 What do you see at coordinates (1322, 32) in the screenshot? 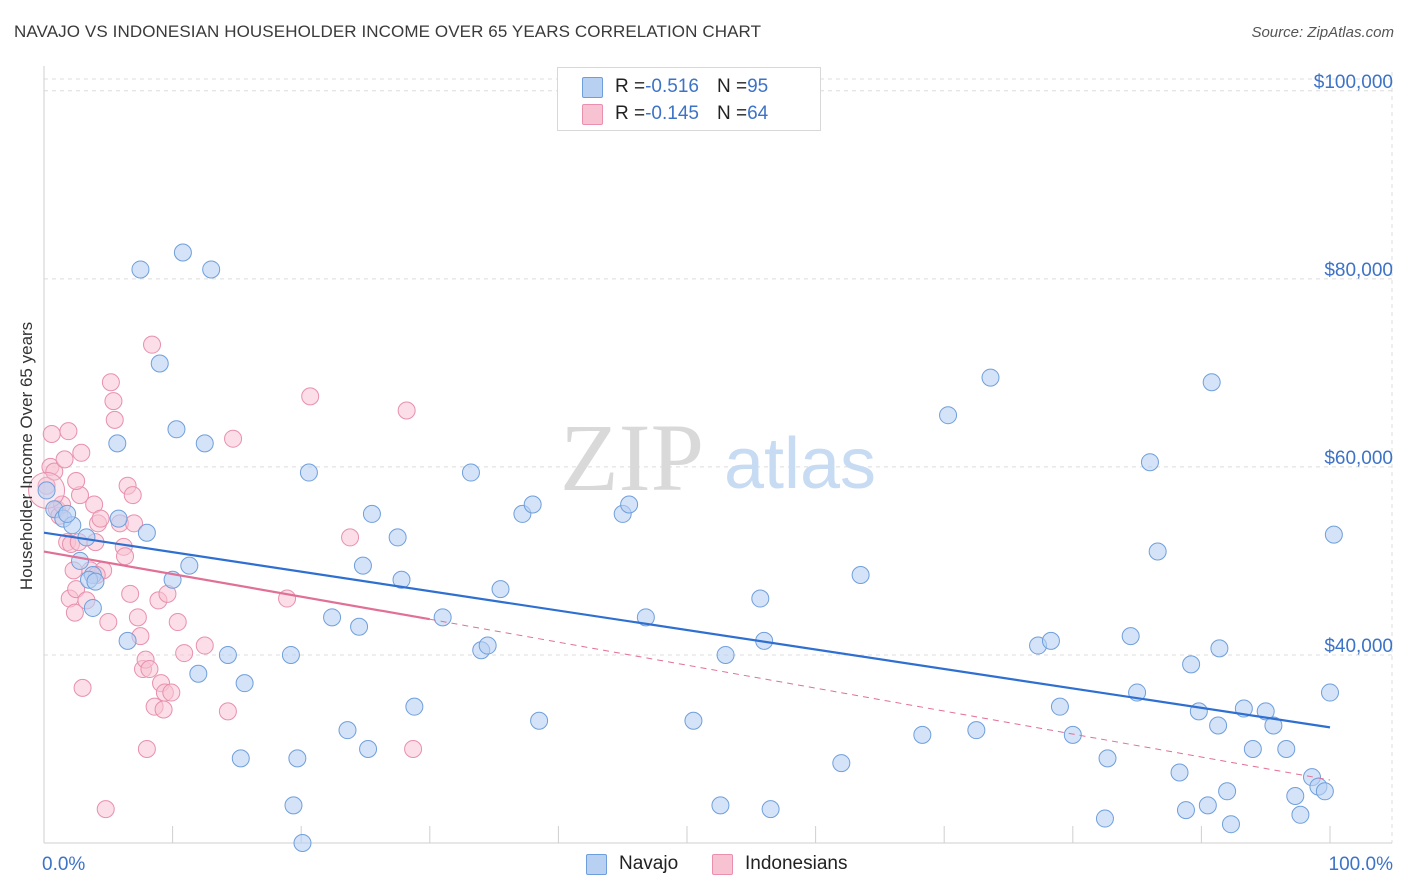
I see `source-label: Source: ZipAtlas.com` at bounding box center [1322, 32].